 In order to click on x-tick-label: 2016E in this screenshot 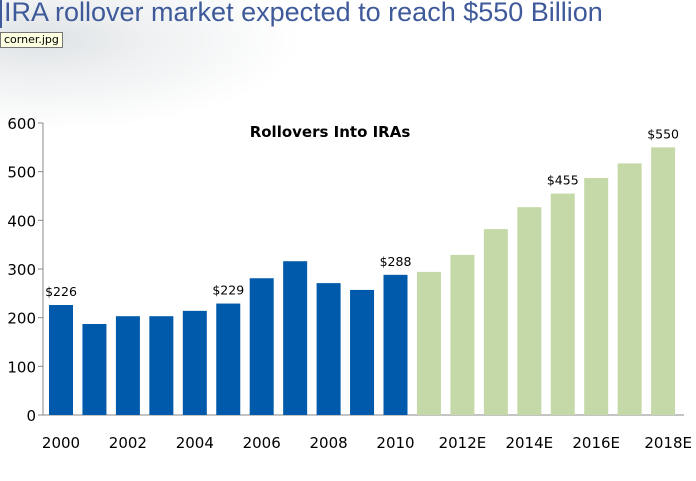, I will do `click(596, 443)`.